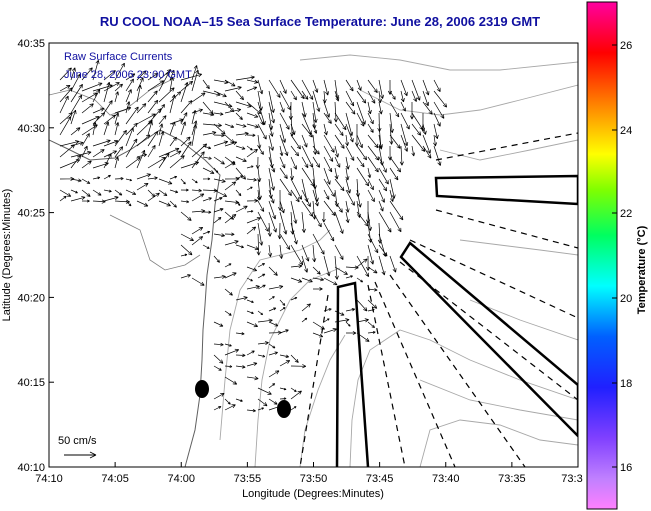 This screenshot has width=651, height=511. Describe the element at coordinates (512, 479) in the screenshot. I see `x-tick-label: 73:35` at that location.